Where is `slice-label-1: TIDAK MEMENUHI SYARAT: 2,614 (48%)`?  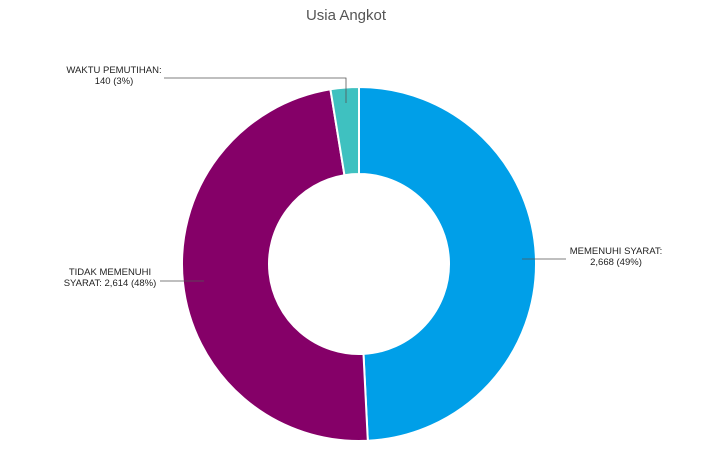 slice-label-1: TIDAK MEMENUHI SYARAT: 2,614 (48%) is located at coordinates (110, 278).